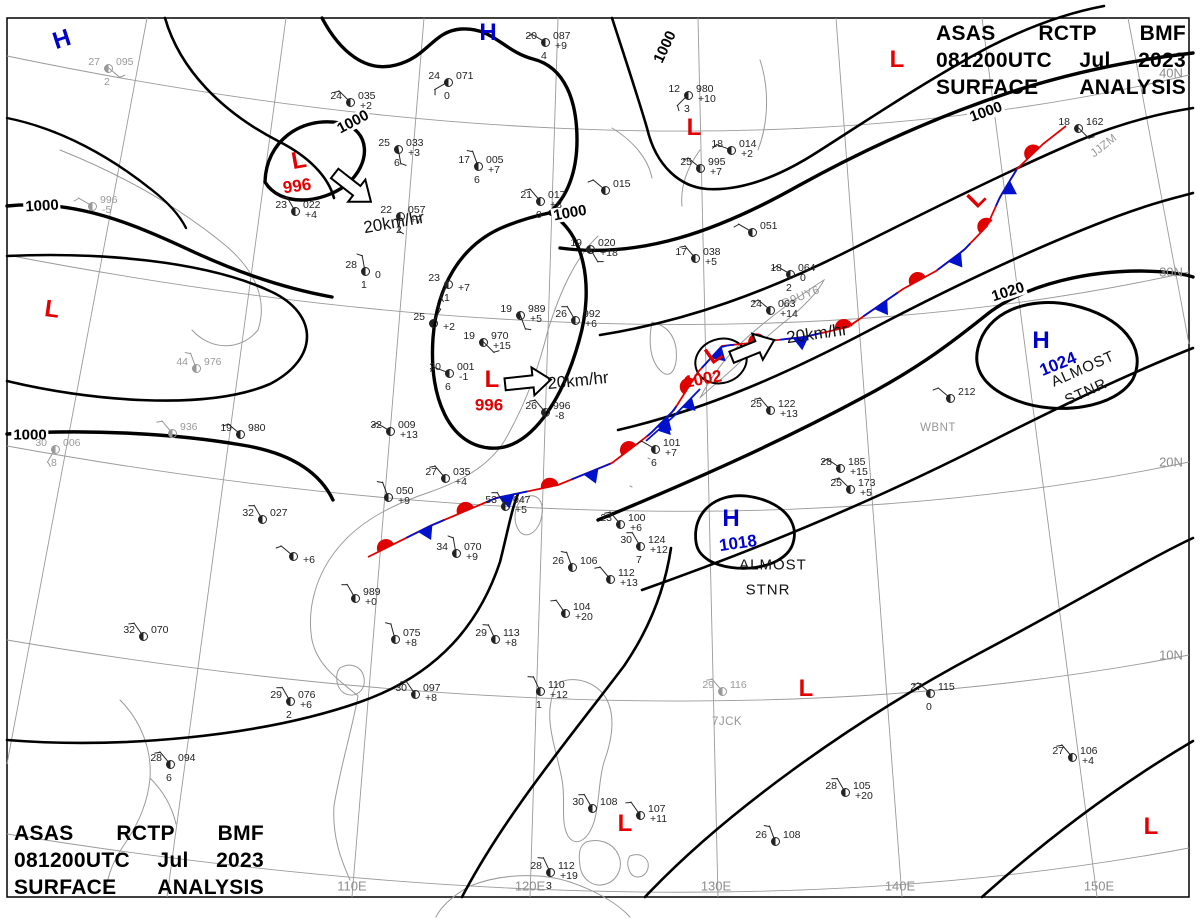 Image resolution: width=1200 pixels, height=919 pixels. Describe the element at coordinates (297, 186) in the screenshot. I see `pressure-value-label: 996` at that location.